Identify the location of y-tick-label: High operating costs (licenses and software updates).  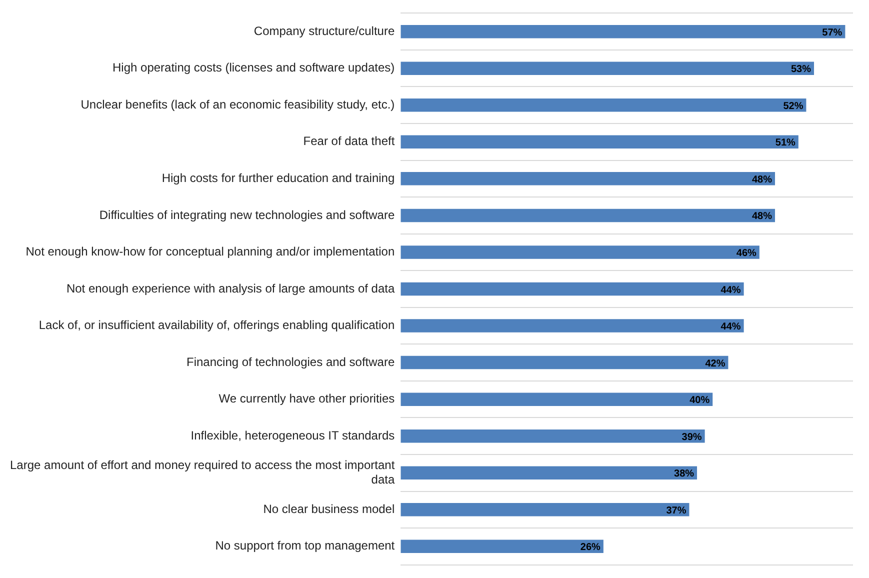
(253, 67).